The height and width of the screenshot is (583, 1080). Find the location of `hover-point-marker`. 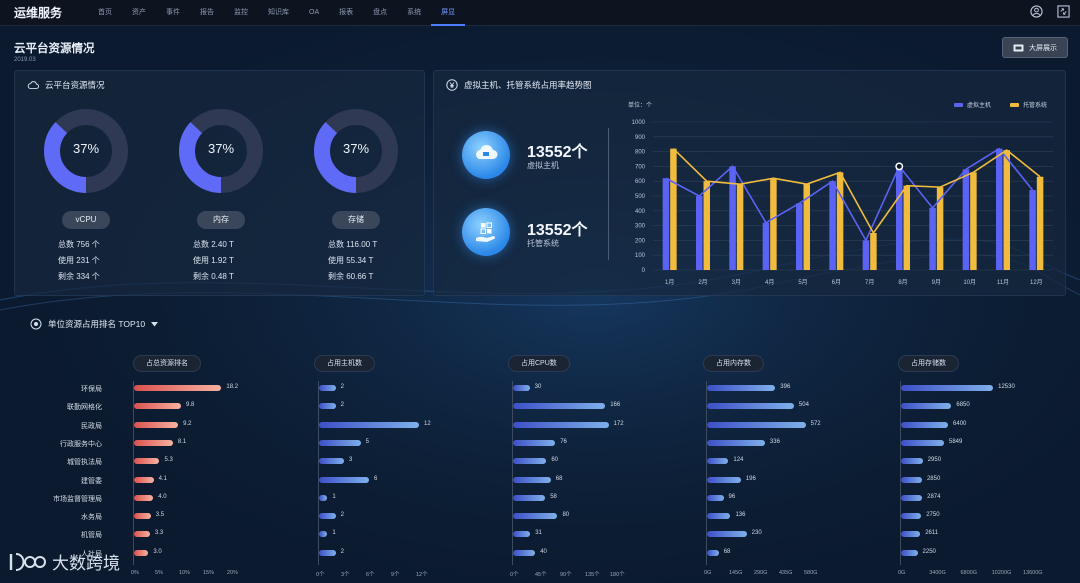

hover-point-marker is located at coordinates (899, 166).